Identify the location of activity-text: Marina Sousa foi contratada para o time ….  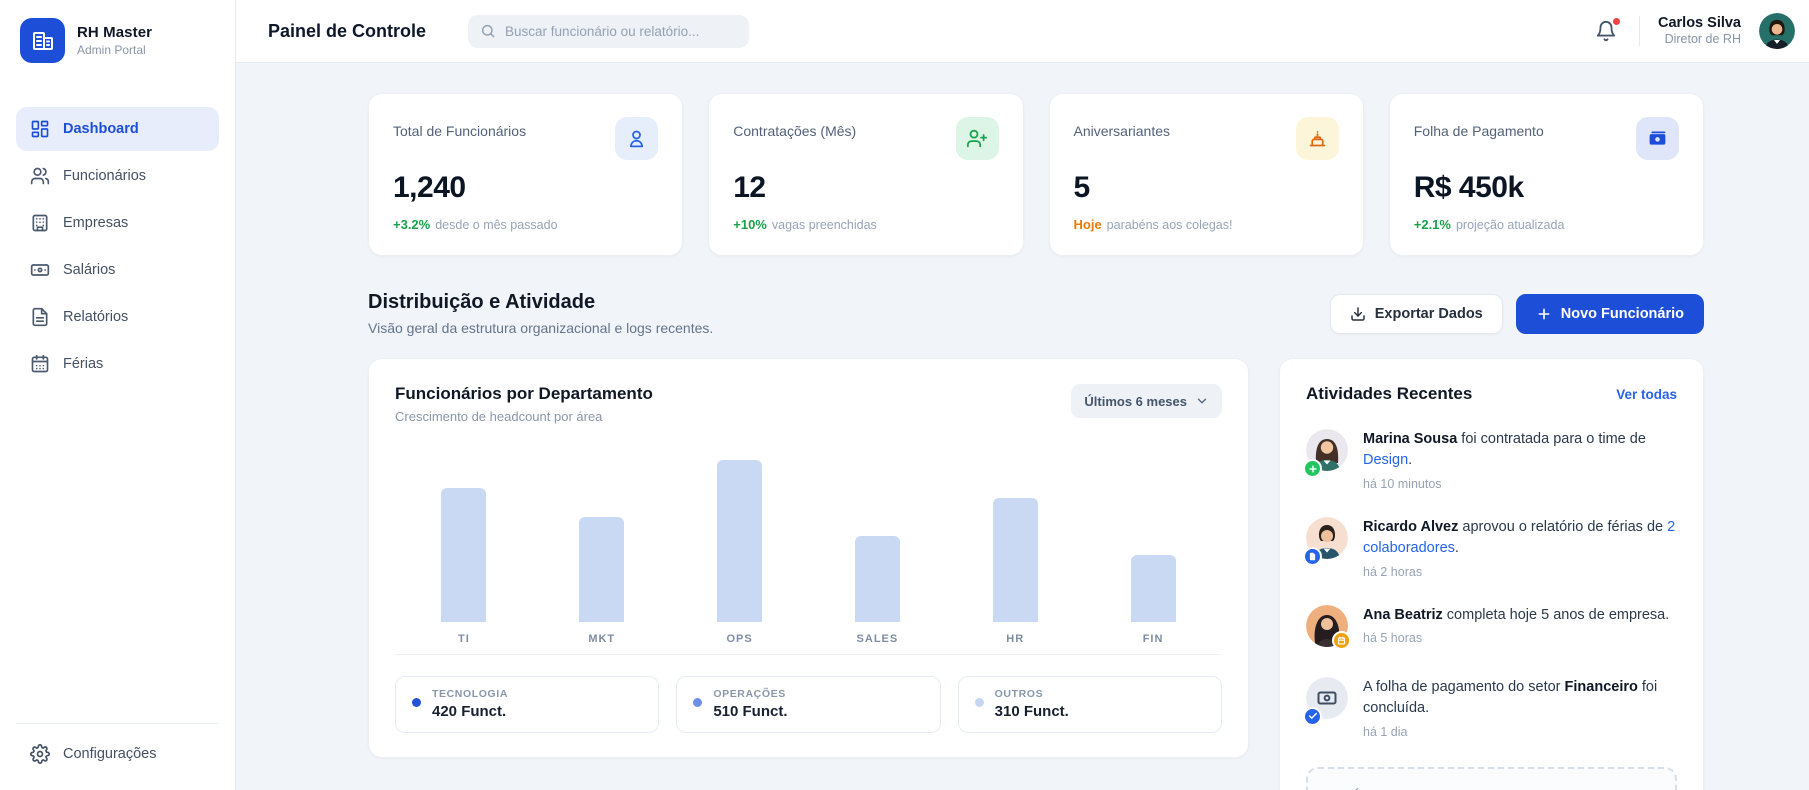
(1520, 450).